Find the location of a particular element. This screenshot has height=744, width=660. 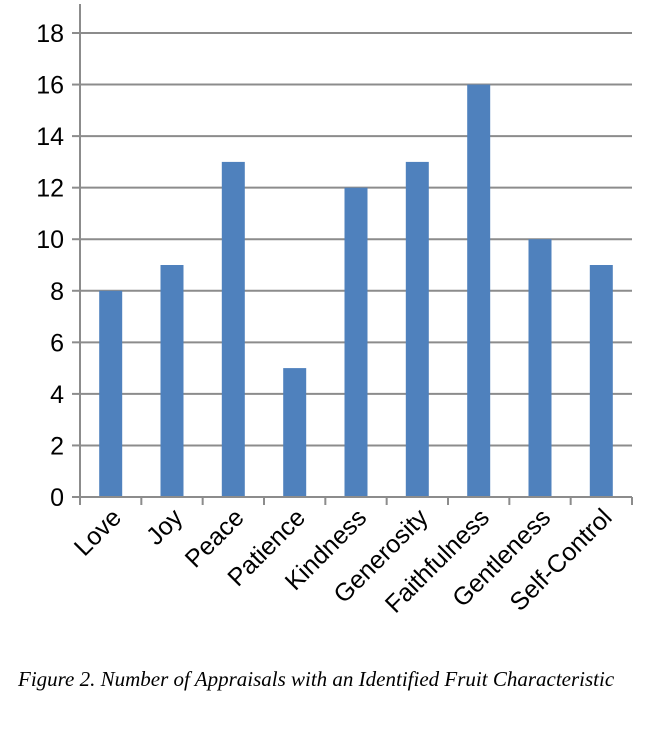

bar-gentleness is located at coordinates (540, 368).